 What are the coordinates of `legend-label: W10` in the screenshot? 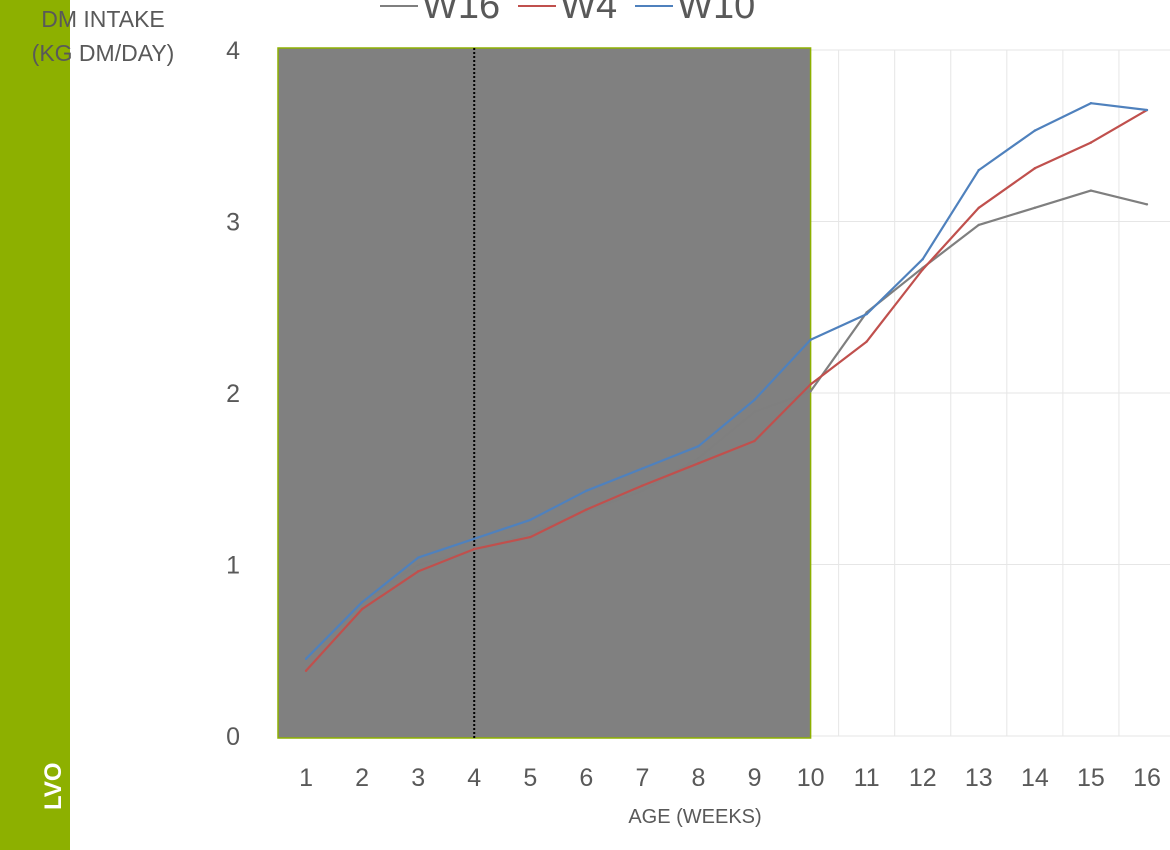 It's located at (716, 13).